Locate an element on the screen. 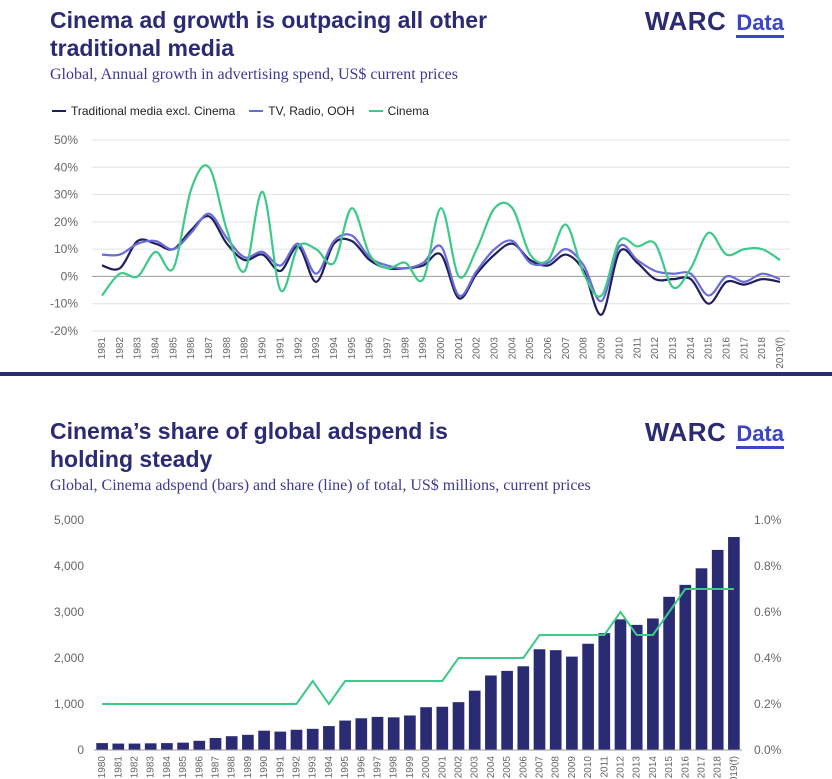 The image size is (832, 779). logo-product: Data is located at coordinates (760, 24).